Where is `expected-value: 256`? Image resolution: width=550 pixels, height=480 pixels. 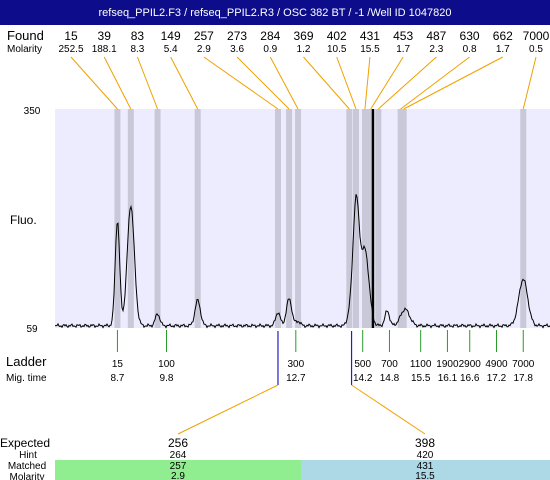 expected-value: 256 is located at coordinates (178, 443).